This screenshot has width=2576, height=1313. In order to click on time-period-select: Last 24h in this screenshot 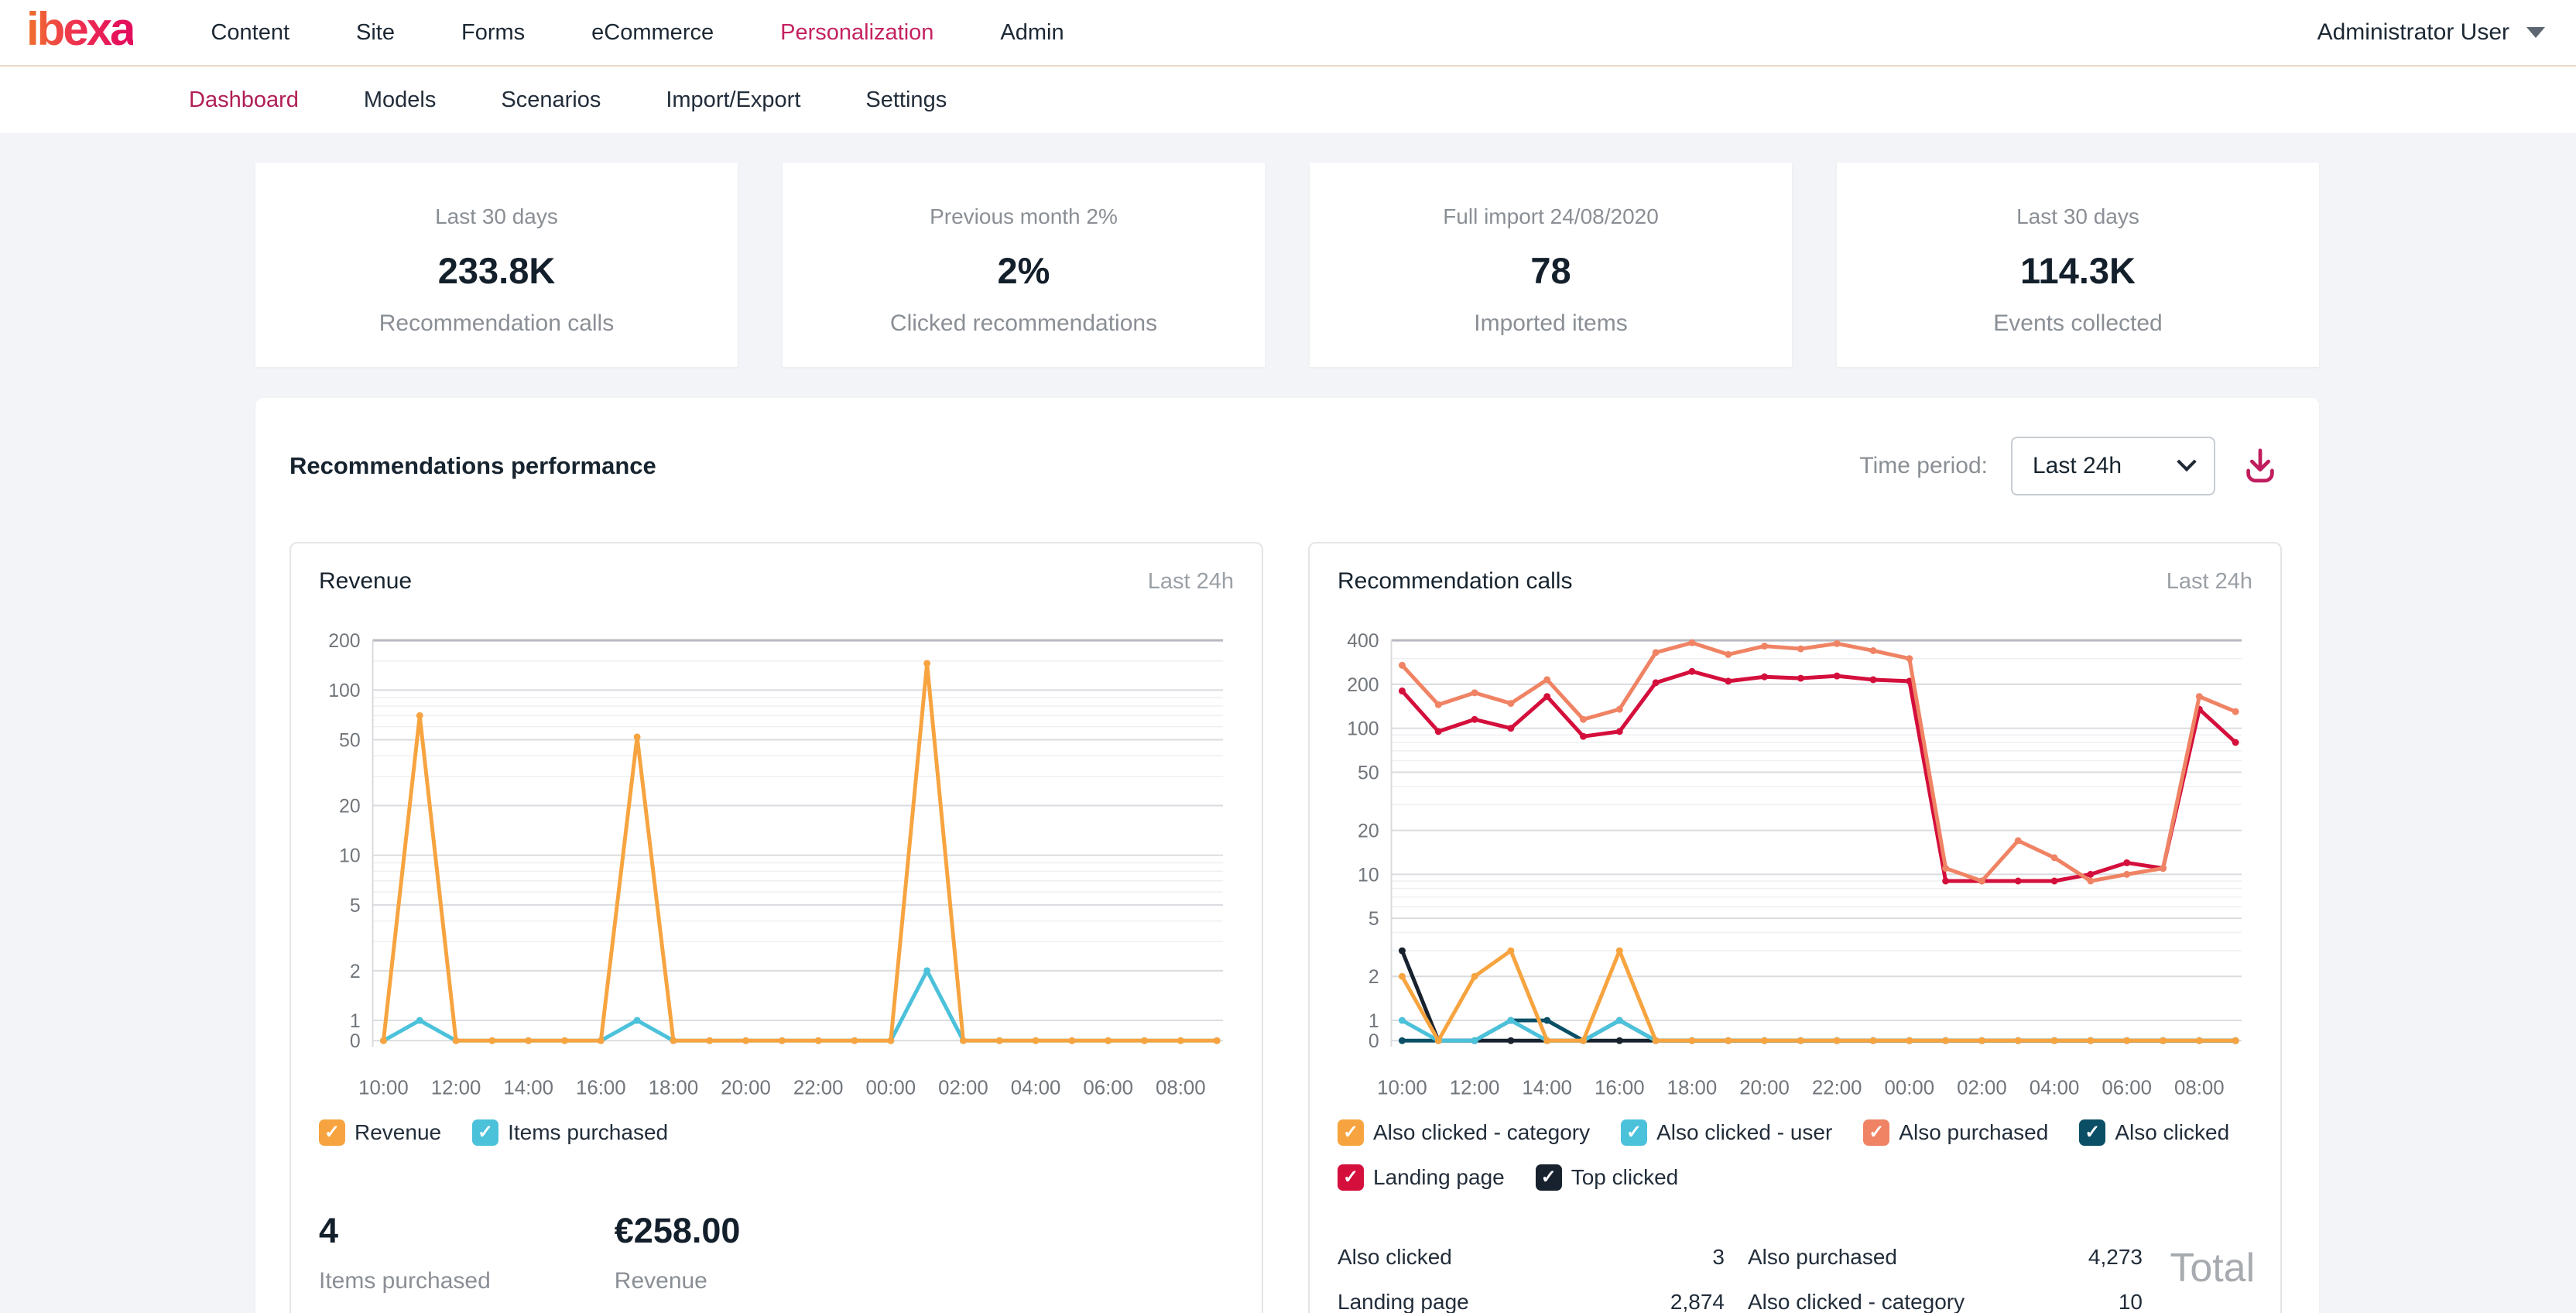, I will do `click(2113, 466)`.